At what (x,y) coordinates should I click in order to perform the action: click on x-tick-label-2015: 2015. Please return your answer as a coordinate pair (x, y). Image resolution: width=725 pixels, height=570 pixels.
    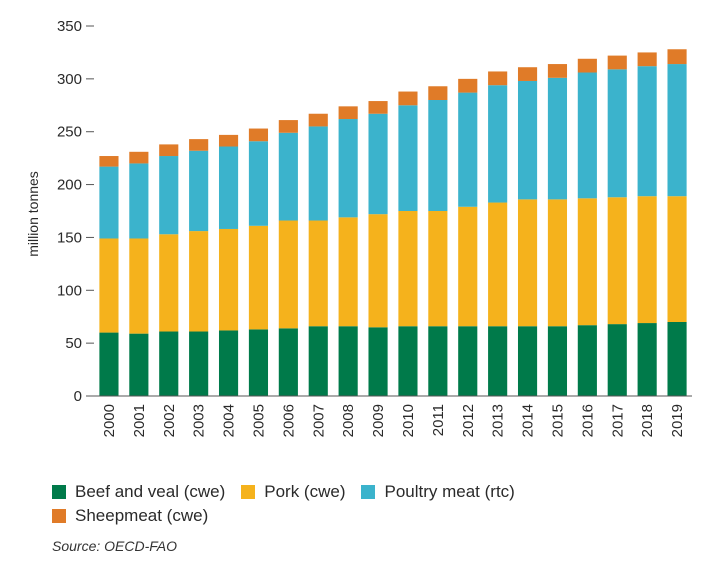
    Looking at the image, I should click on (557, 420).